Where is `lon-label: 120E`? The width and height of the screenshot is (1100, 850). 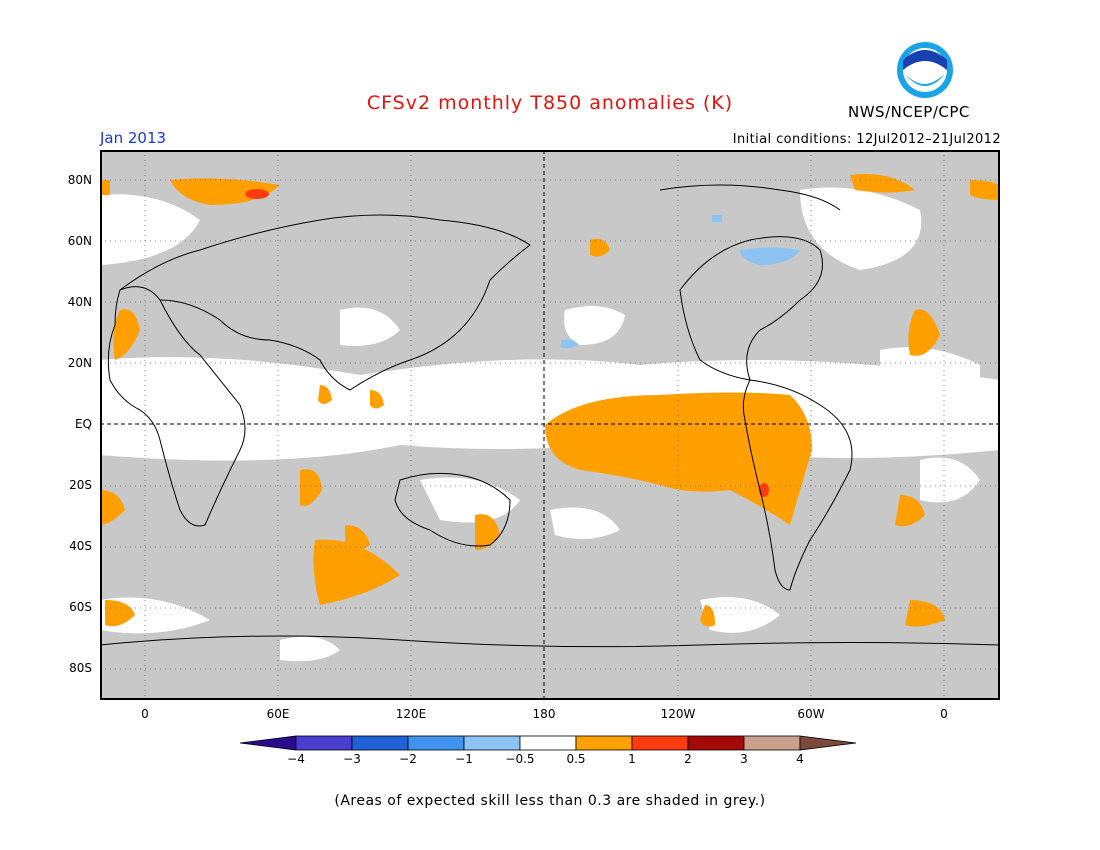
lon-label: 120E is located at coordinates (411, 714).